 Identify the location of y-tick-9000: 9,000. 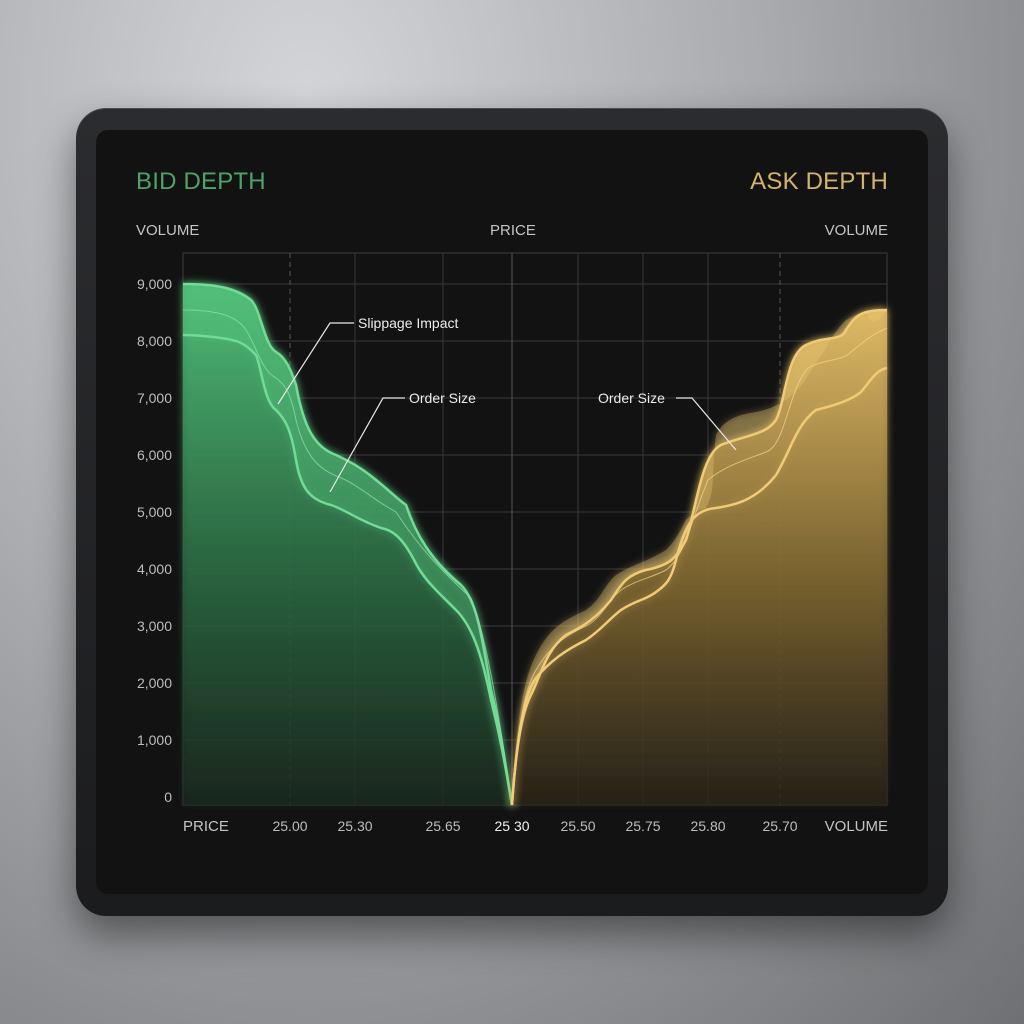
(154, 284).